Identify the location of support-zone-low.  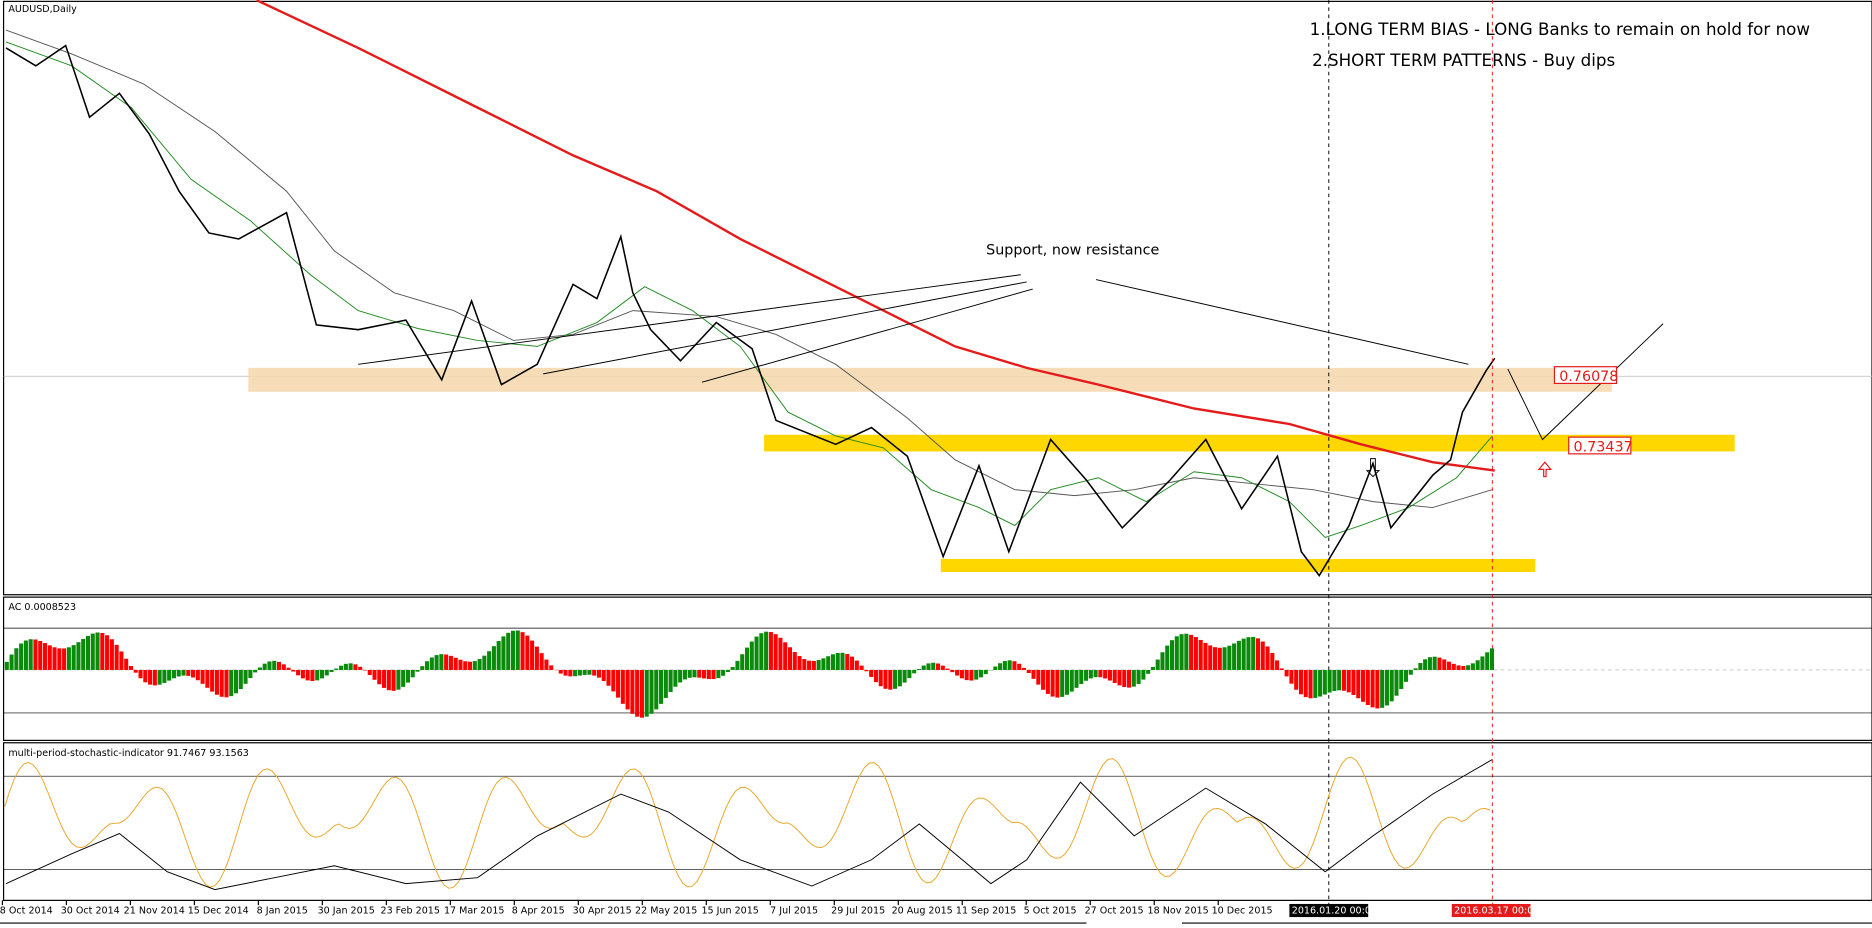
(1238, 565).